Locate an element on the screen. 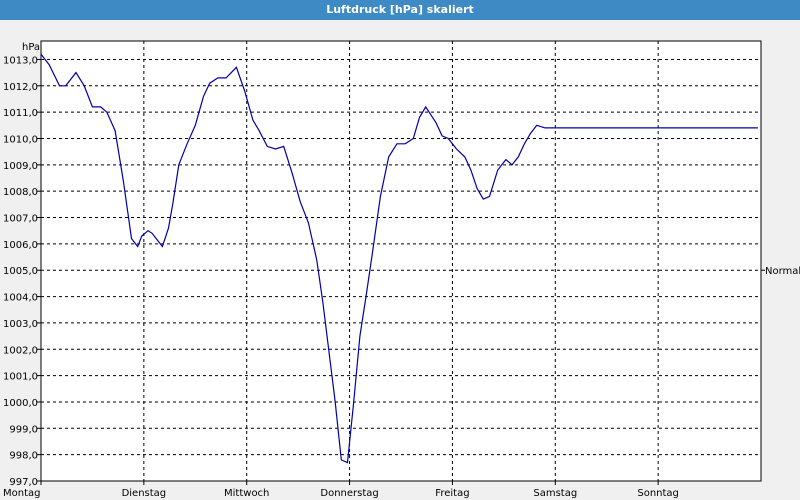  y-tick-label: 1003,0 is located at coordinates (20, 324).